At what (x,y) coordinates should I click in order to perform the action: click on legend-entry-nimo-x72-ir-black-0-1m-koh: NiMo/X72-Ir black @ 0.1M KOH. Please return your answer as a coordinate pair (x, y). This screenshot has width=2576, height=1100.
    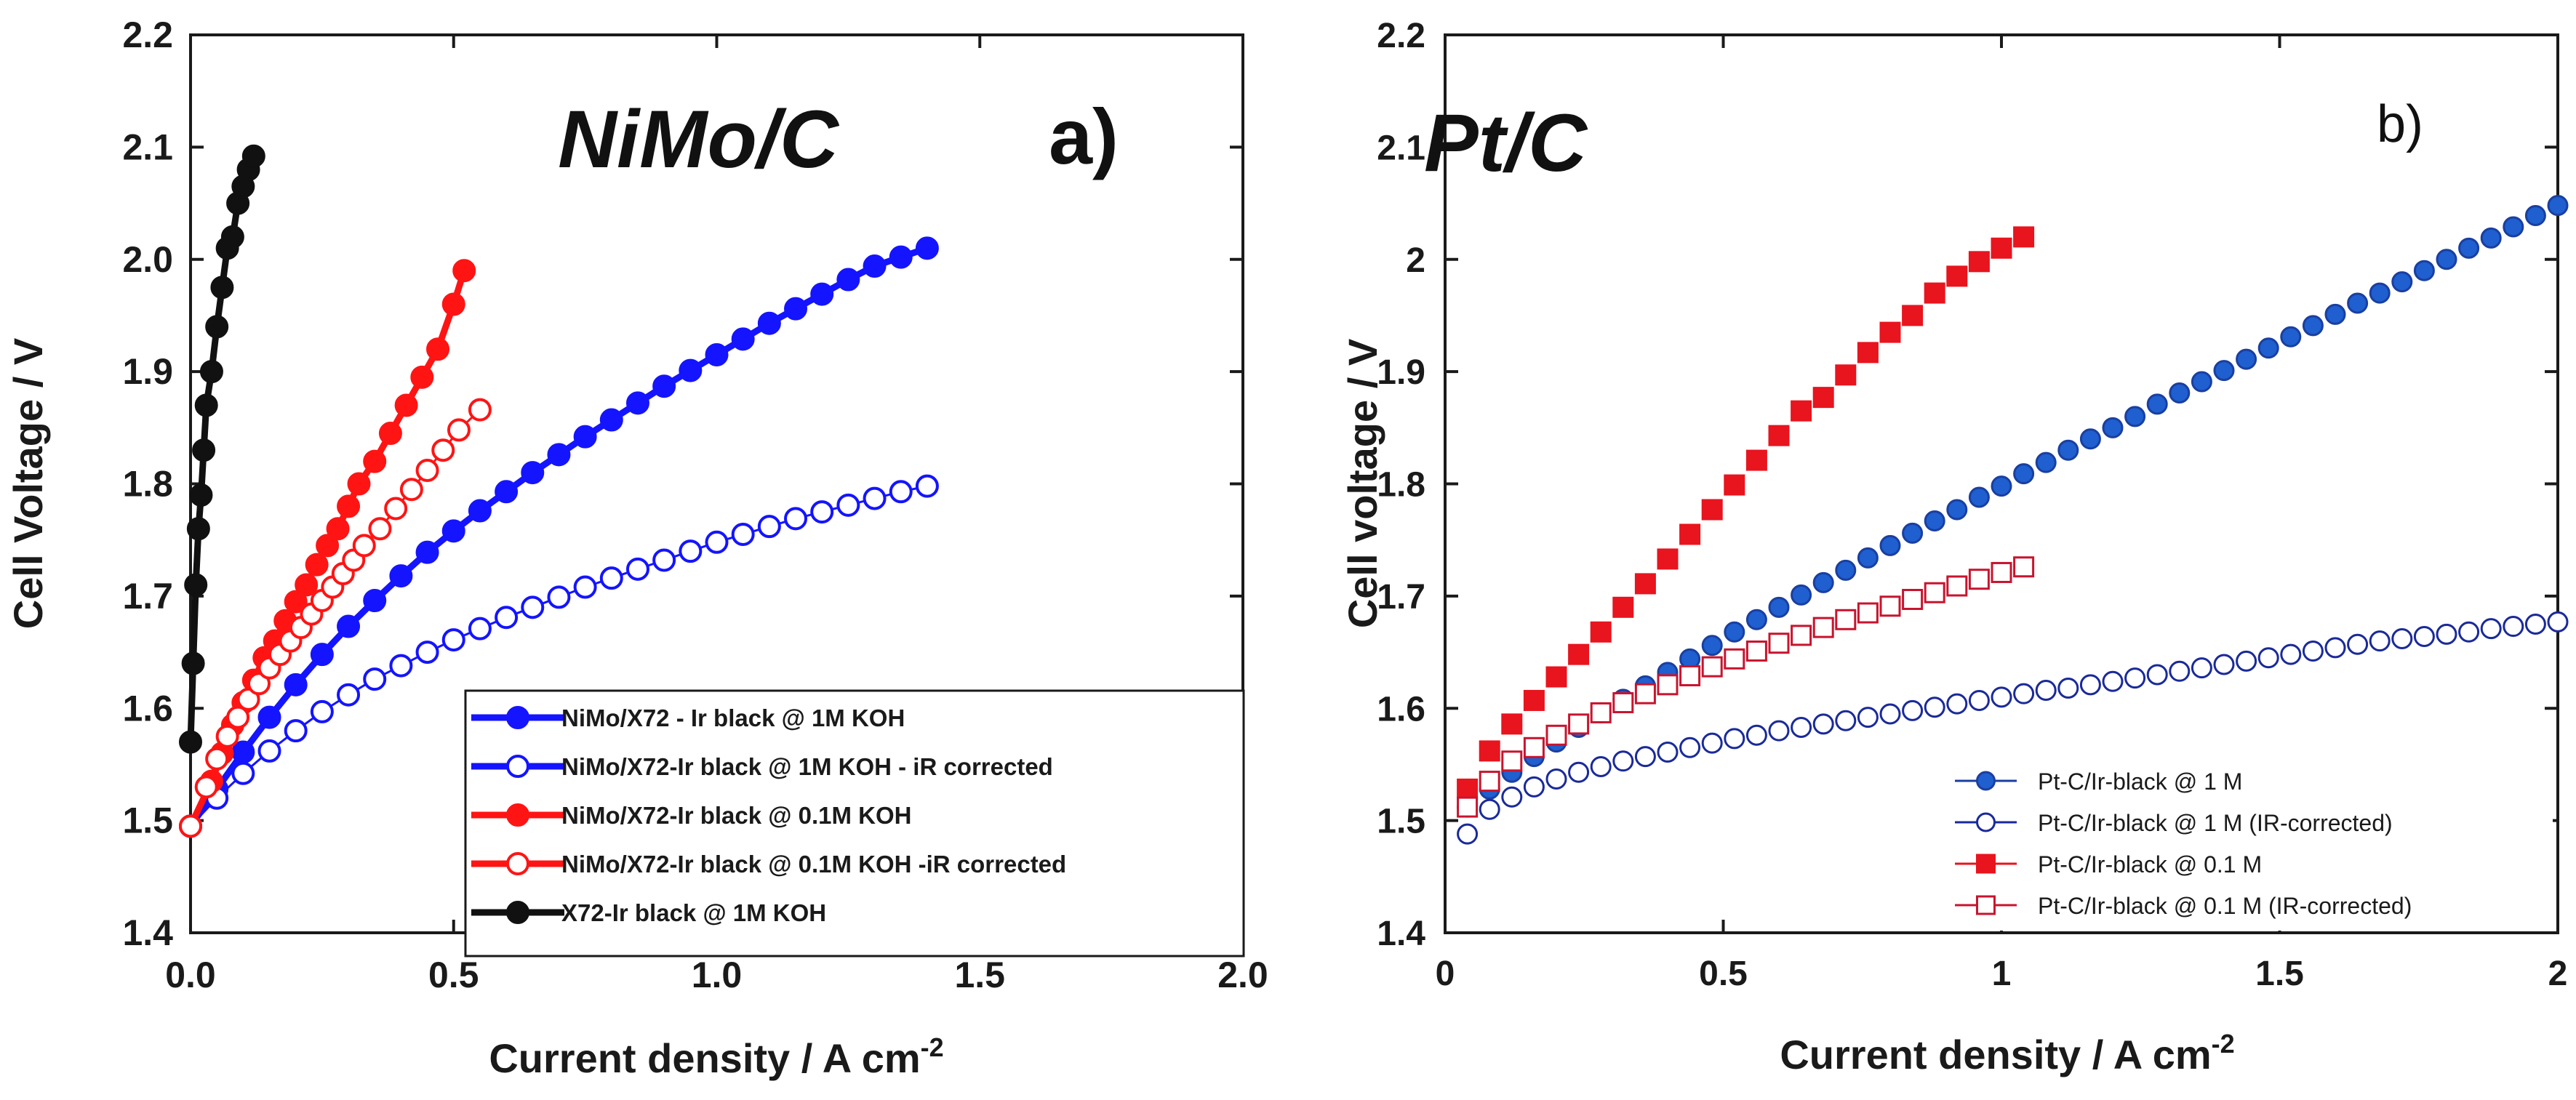
    Looking at the image, I should click on (691, 815).